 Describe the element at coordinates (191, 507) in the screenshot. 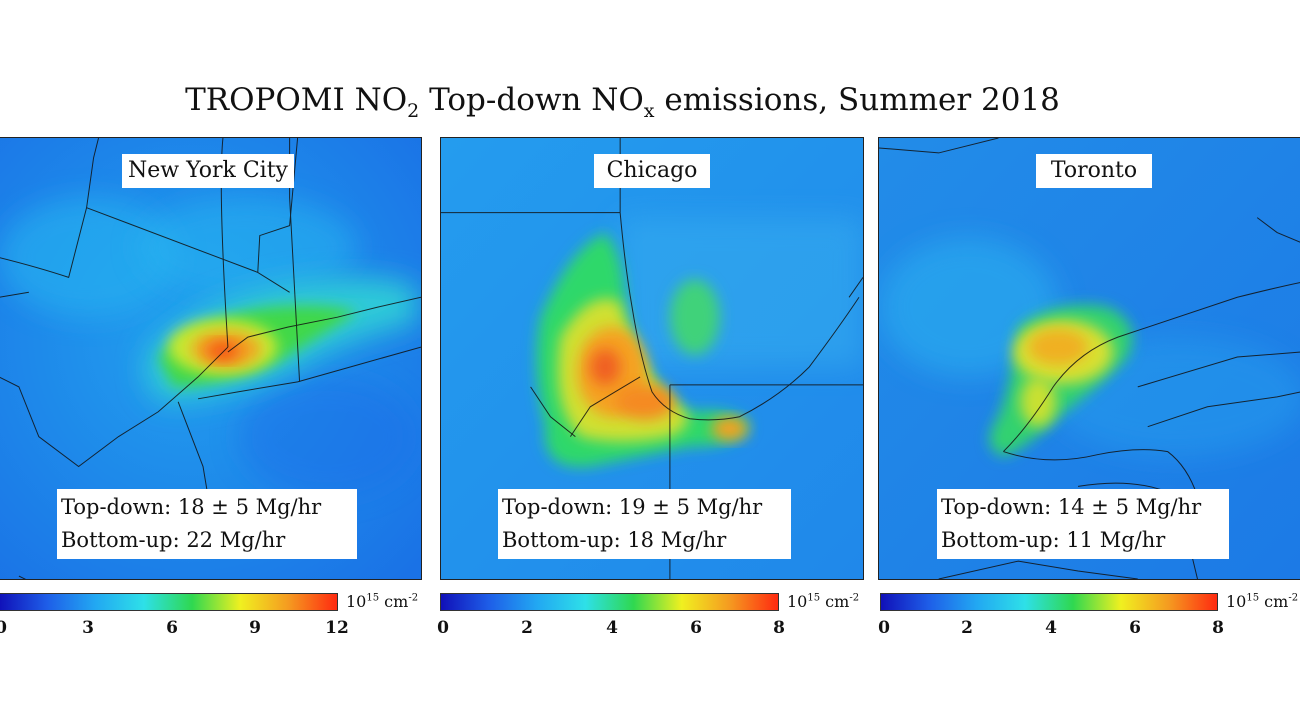

I see `topdown-value: Top-down: 18 ± 5 Mg/hr` at that location.